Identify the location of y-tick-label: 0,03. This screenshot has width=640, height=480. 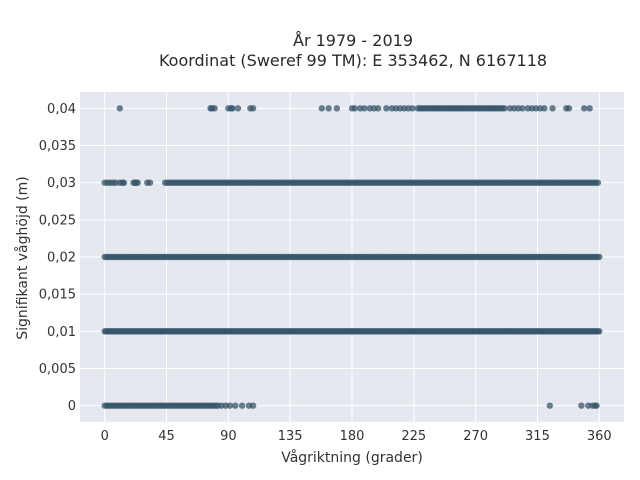
(61, 183).